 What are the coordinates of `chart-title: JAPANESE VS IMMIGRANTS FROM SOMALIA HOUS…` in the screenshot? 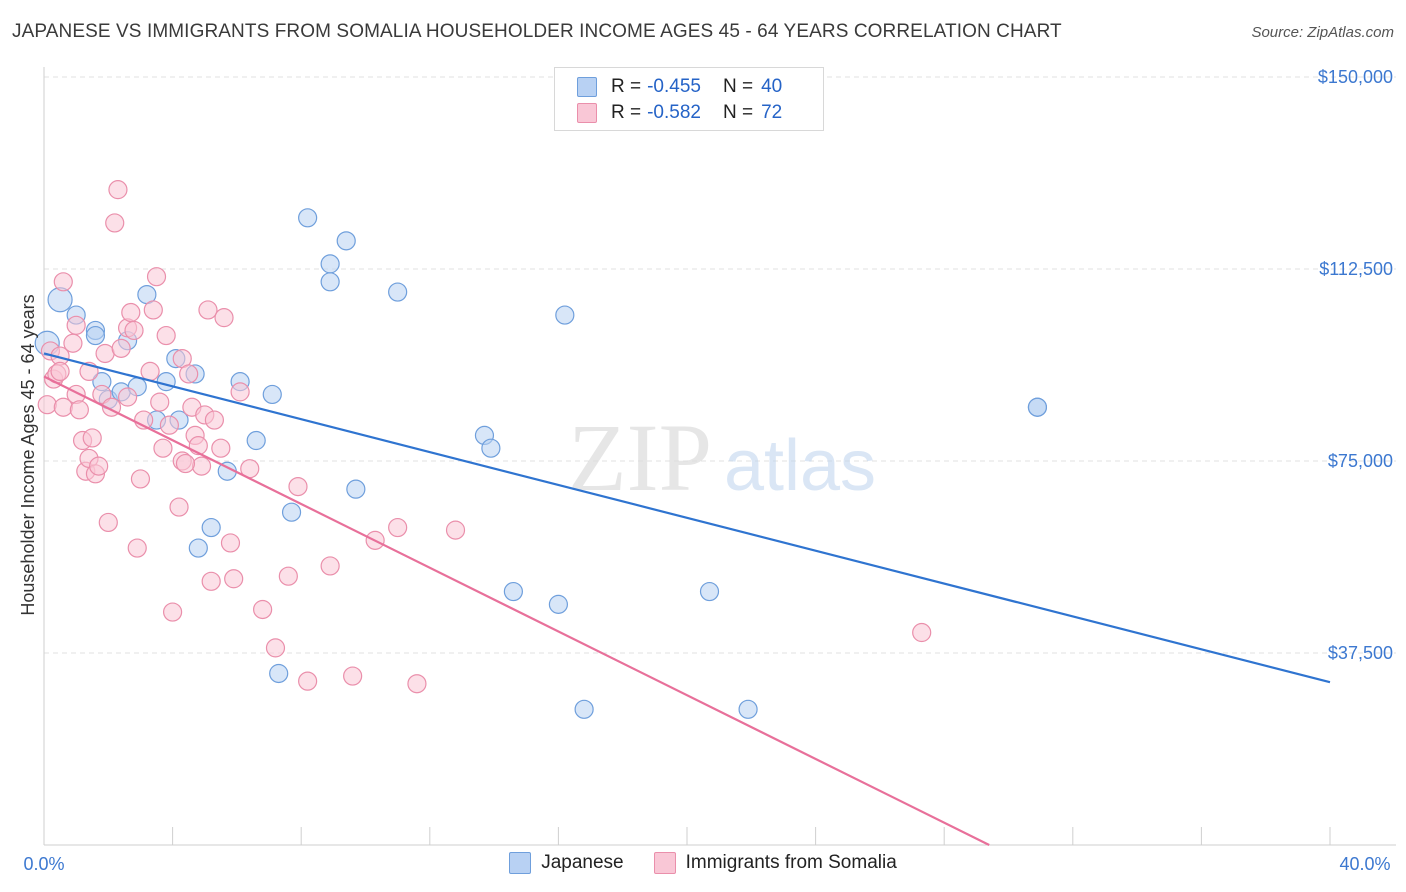 It's located at (537, 31).